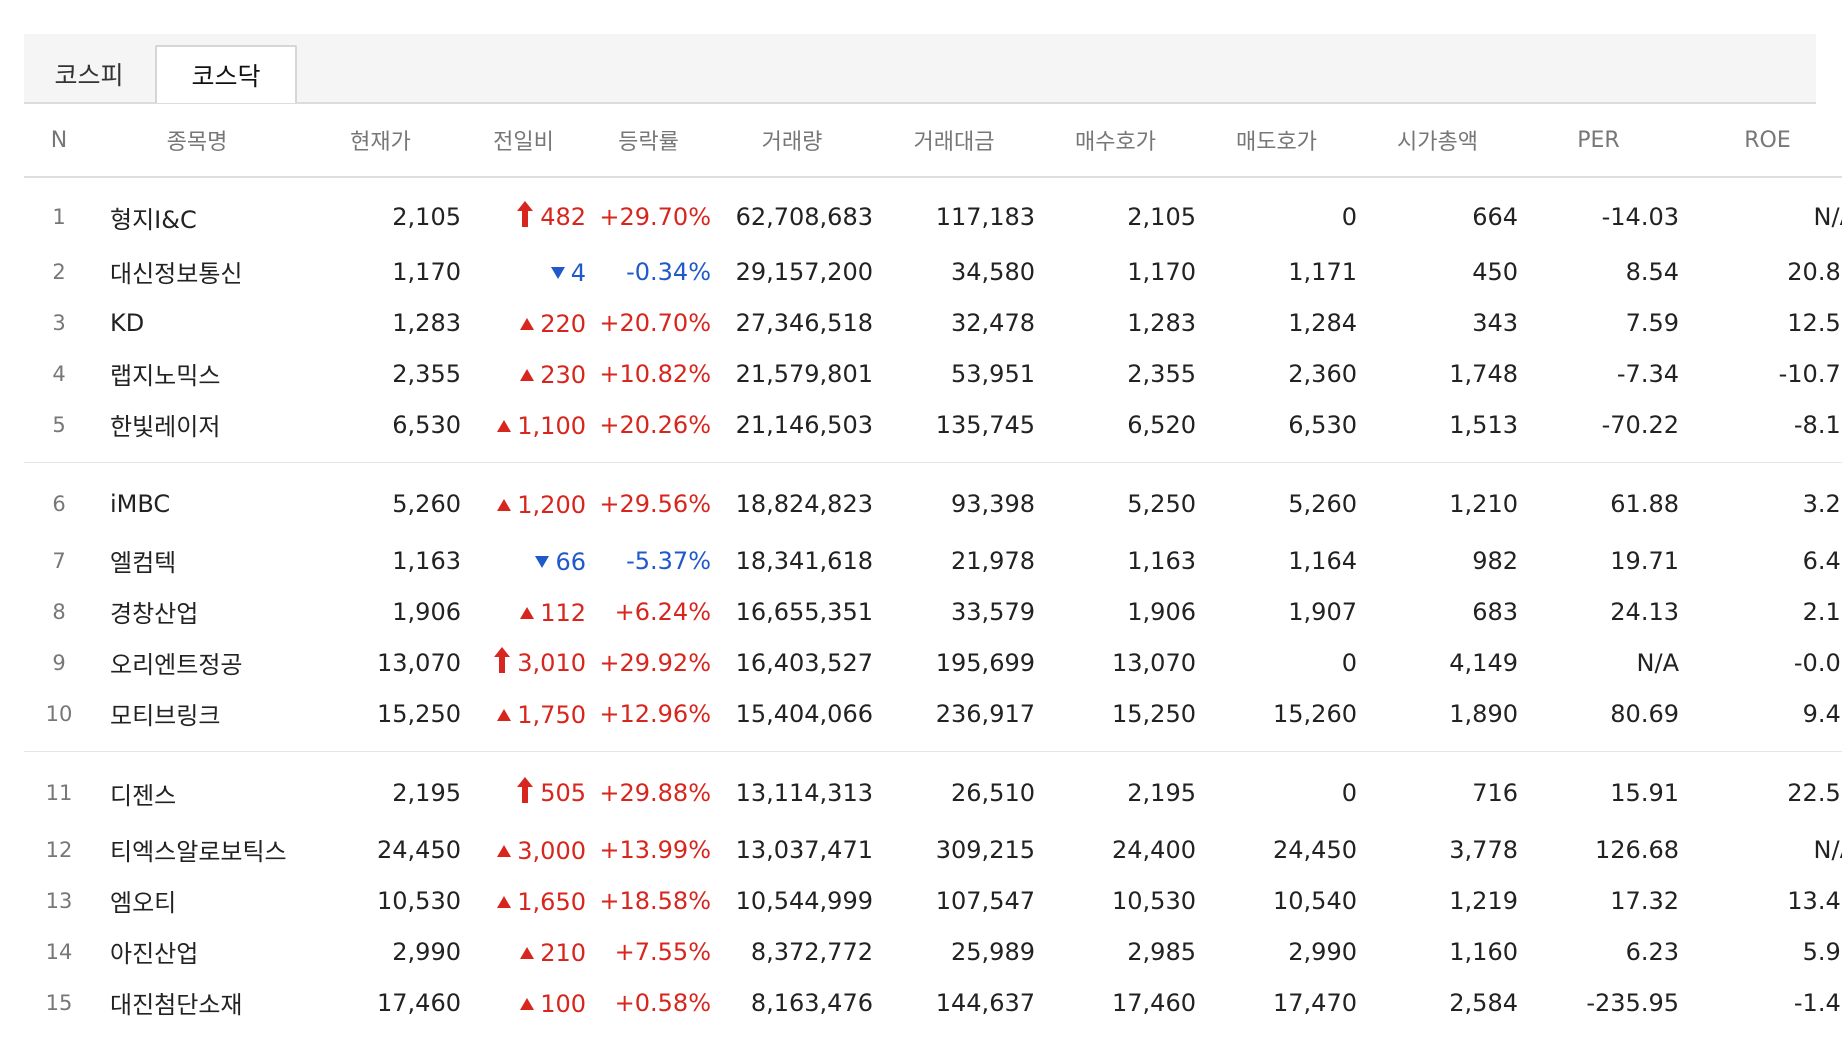  I want to click on roe-cell: 2.12, so click(1822, 611).